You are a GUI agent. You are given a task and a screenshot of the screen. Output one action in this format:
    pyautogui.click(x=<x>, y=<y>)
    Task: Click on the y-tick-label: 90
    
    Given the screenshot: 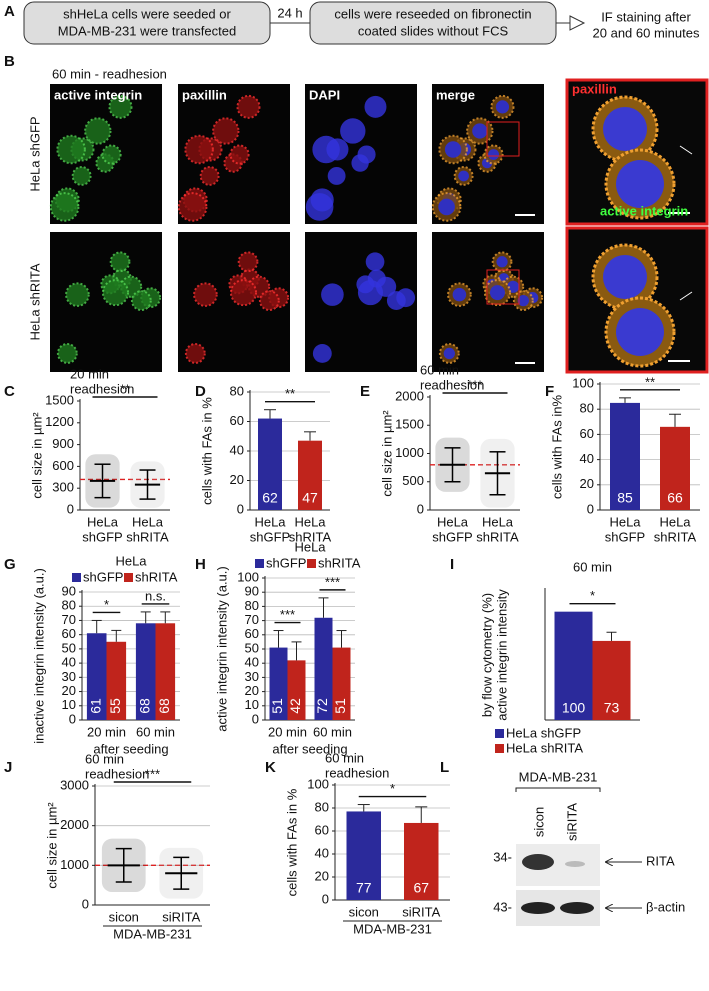 What is the action you would take?
    pyautogui.click(x=69, y=590)
    